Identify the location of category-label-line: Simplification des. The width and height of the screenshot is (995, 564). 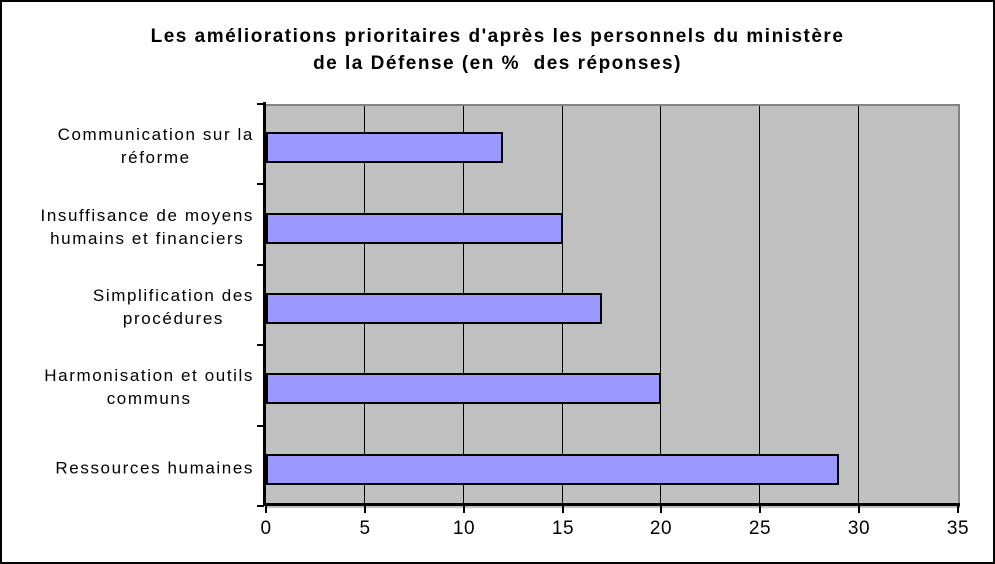
(173, 295).